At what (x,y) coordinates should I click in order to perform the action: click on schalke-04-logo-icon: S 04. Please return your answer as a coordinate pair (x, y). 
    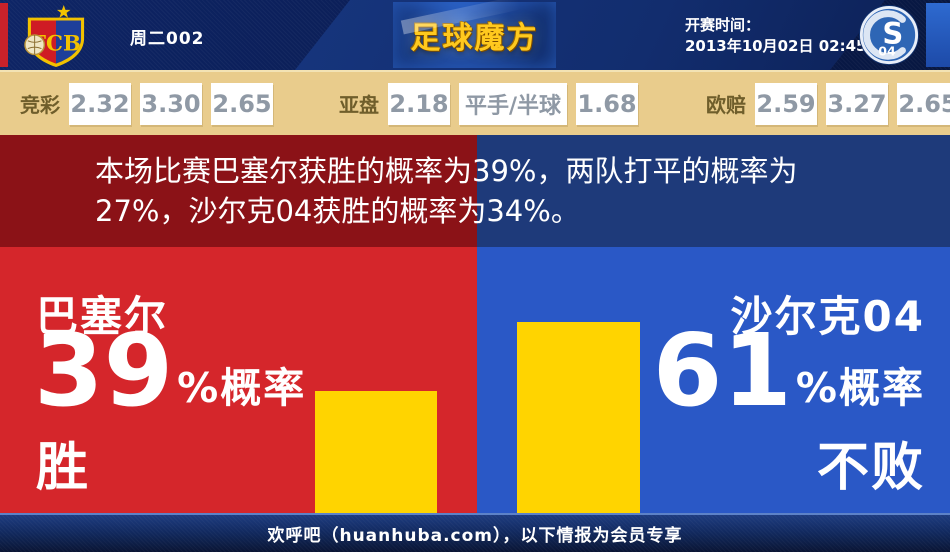
    Looking at the image, I should click on (889, 35).